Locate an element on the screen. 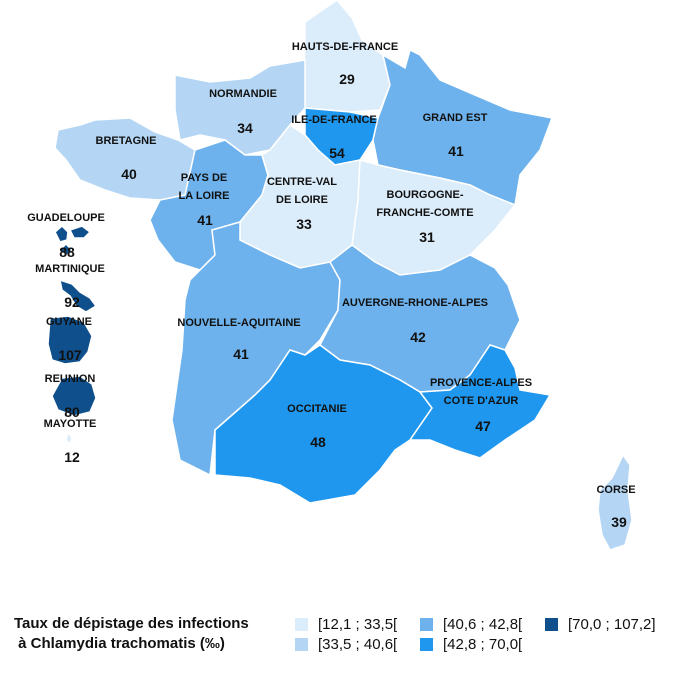 The image size is (695, 684). label-auvergne-rhone-alpes: AUVERGNE-RHONE-ALPES is located at coordinates (415, 303).